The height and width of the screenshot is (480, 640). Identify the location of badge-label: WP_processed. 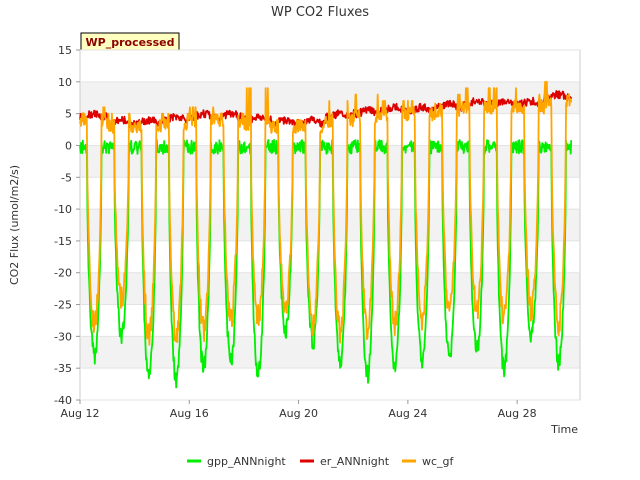
(130, 42).